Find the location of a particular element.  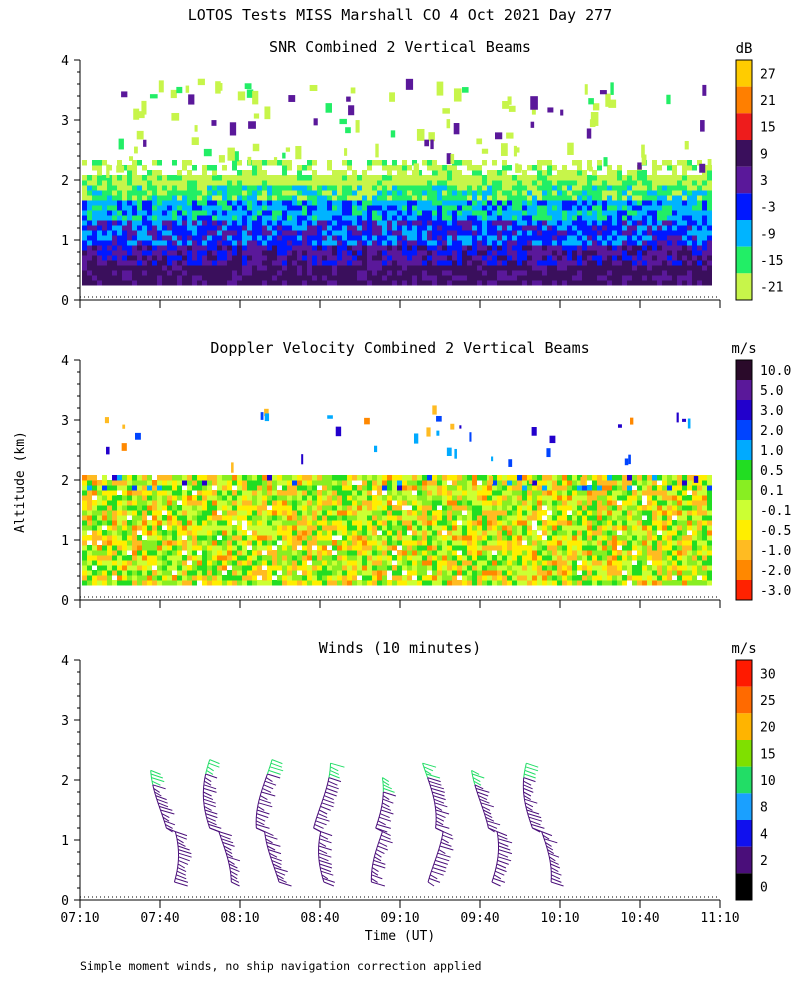

colorbar-swatch is located at coordinates (744, 180).